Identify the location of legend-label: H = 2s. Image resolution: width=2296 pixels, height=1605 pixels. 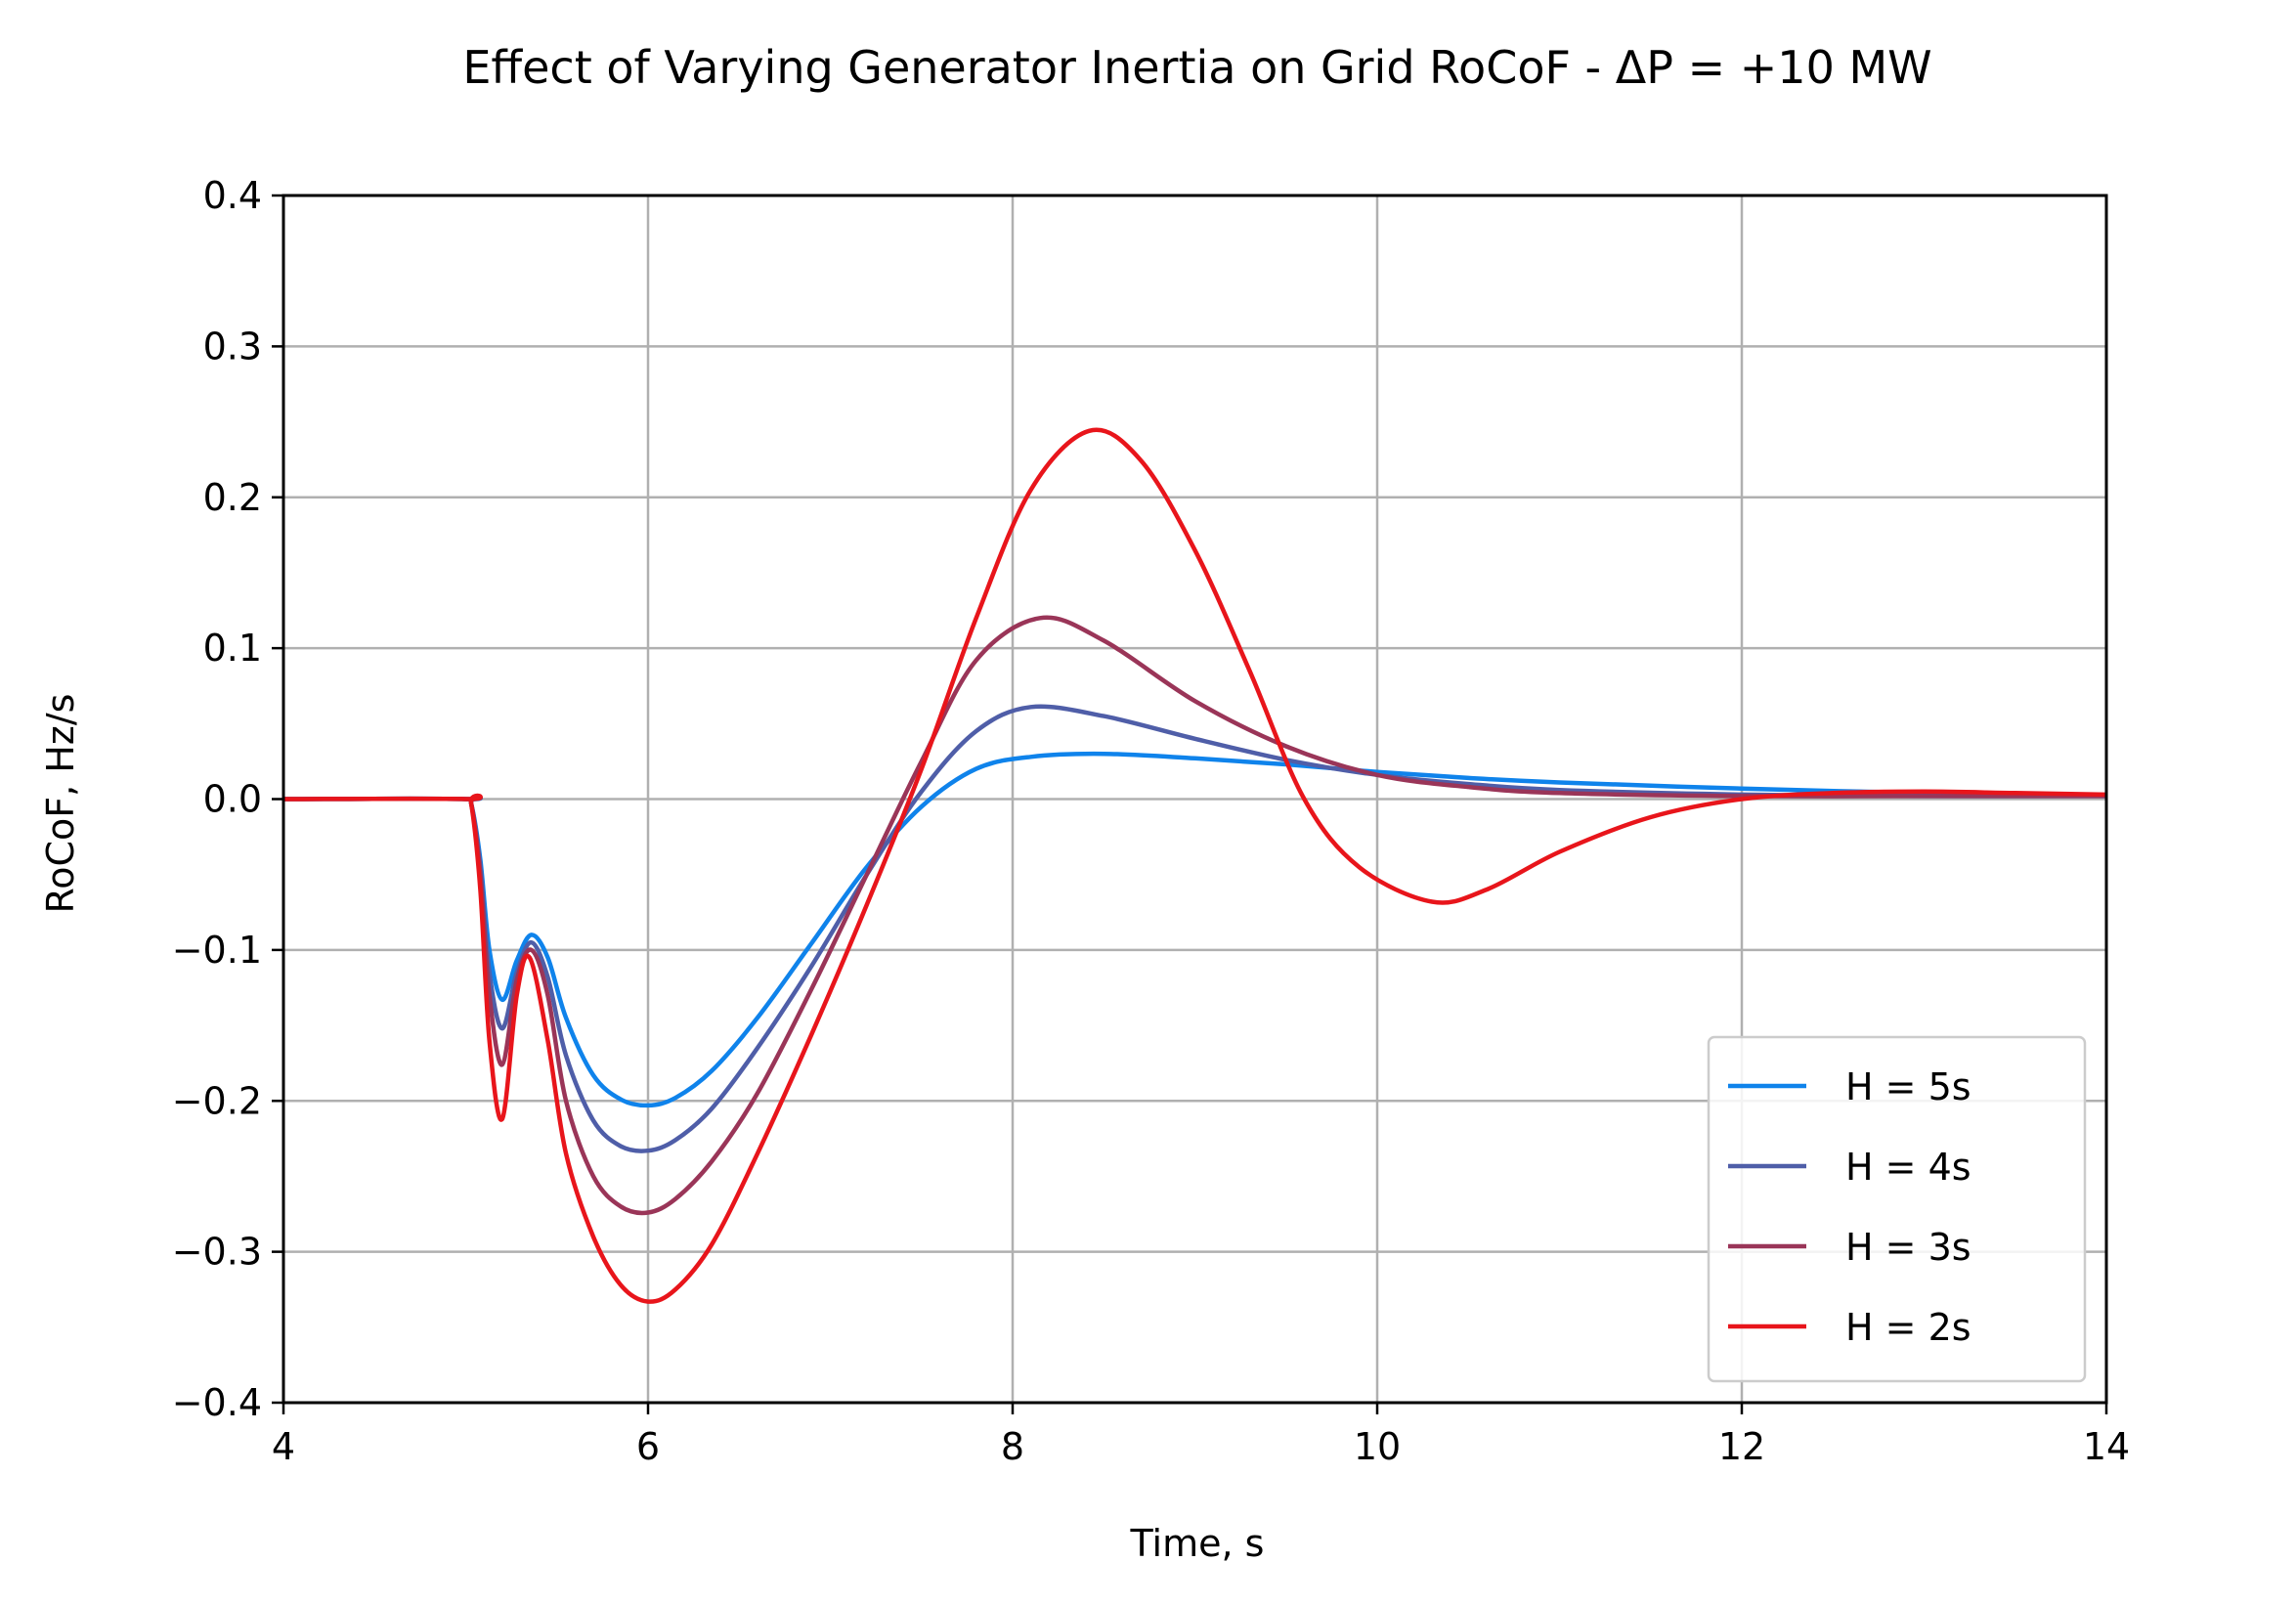
(1908, 1327).